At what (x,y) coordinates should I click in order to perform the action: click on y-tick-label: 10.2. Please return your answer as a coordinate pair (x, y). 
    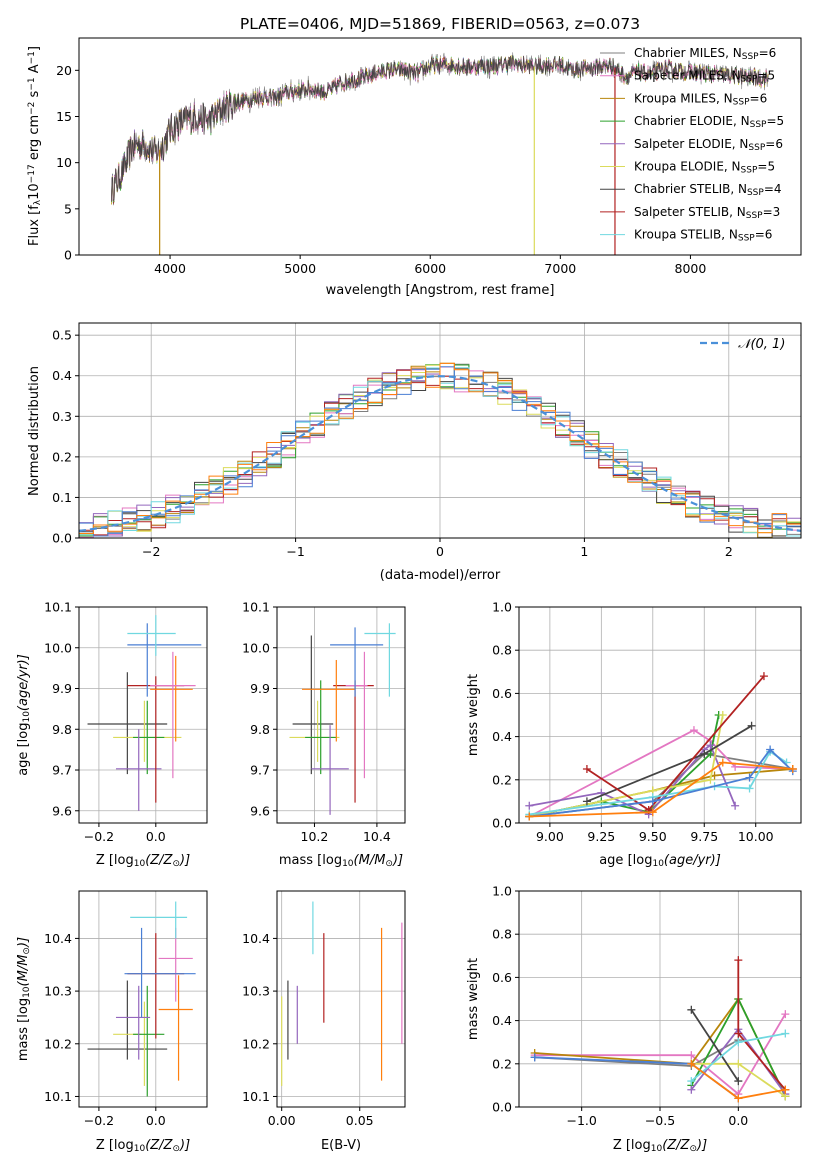
    Looking at the image, I should click on (58, 1043).